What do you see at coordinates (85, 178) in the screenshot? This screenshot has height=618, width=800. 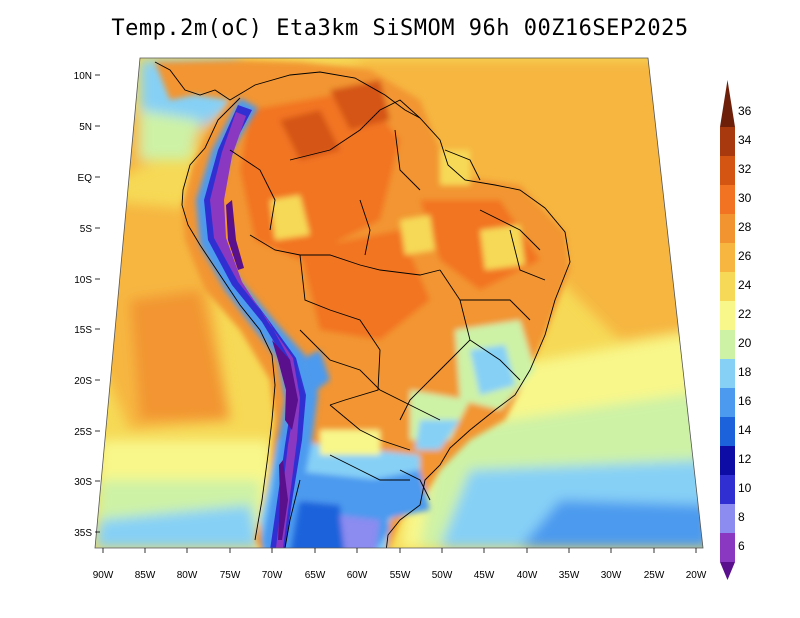 I see `lat-label: EQ` at bounding box center [85, 178].